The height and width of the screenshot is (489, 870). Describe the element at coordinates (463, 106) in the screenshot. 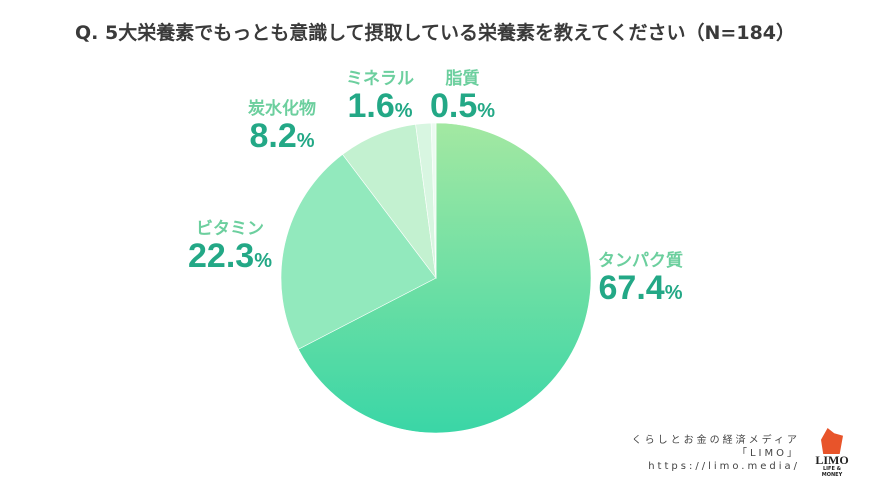

I see `value-fat: 0.5%` at that location.